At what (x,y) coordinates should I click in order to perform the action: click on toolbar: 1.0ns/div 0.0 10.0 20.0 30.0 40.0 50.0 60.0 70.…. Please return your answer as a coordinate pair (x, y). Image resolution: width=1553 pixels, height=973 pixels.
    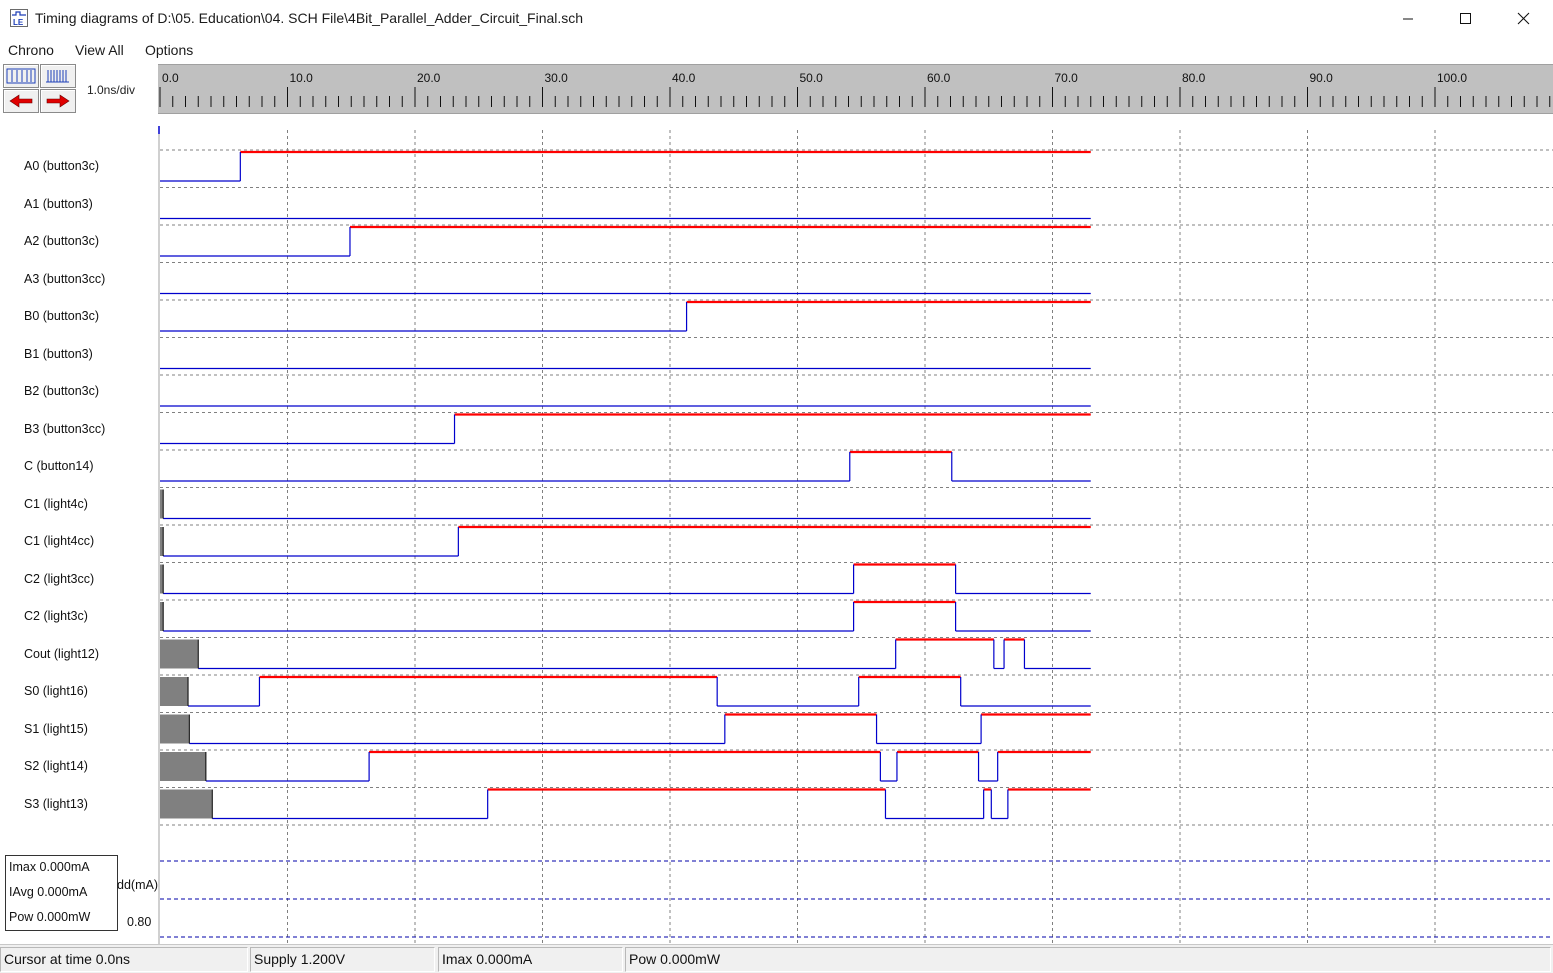
    Looking at the image, I should click on (776, 89).